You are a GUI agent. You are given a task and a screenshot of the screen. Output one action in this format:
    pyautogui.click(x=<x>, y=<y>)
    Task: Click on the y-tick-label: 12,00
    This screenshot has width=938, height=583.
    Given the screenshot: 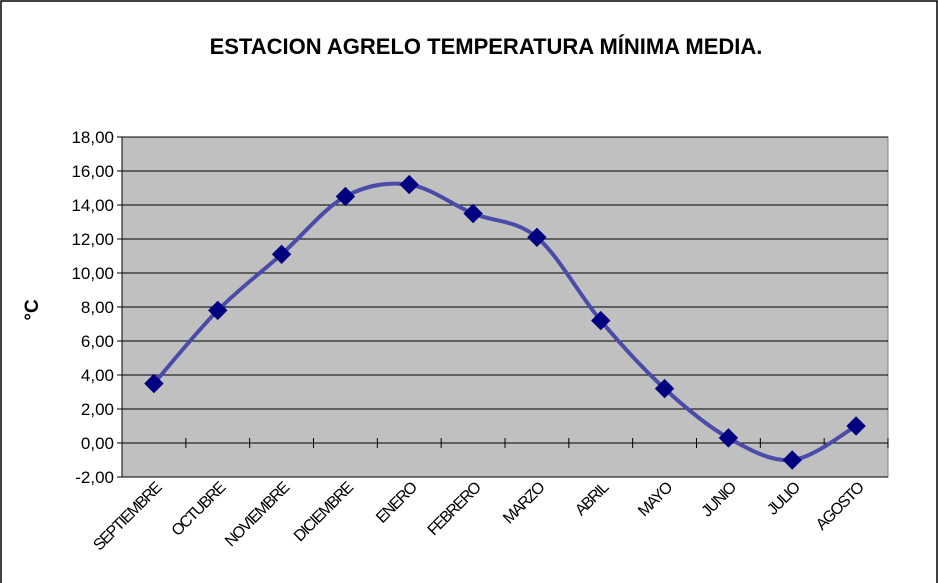 What is the action you would take?
    pyautogui.click(x=92, y=239)
    